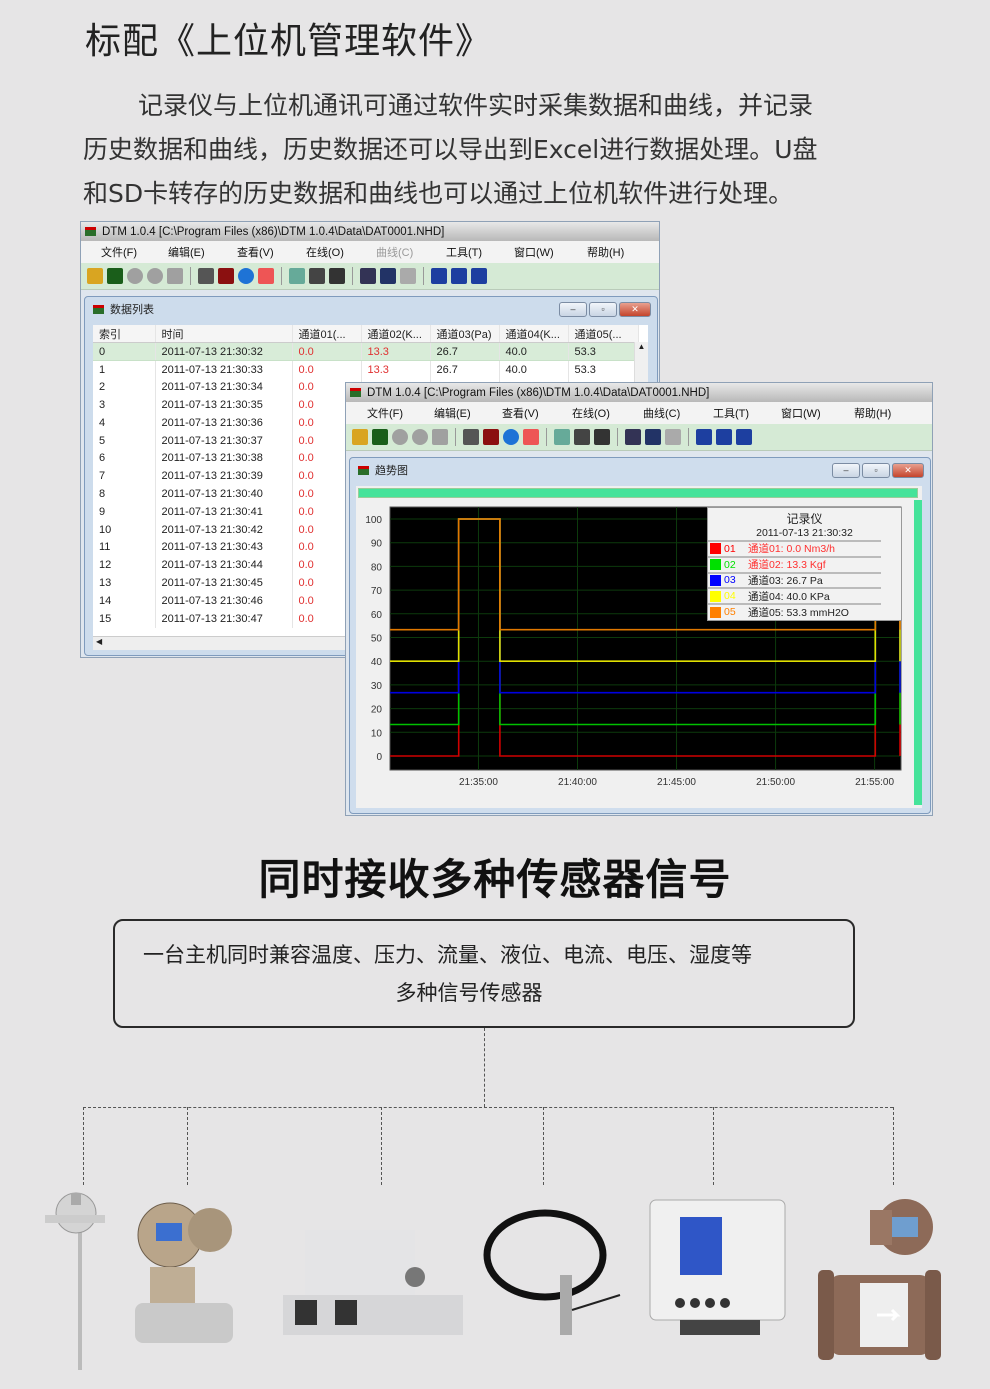 The image size is (990, 1389). Describe the element at coordinates (124, 334) in the screenshot. I see `column-header: 索引` at that location.